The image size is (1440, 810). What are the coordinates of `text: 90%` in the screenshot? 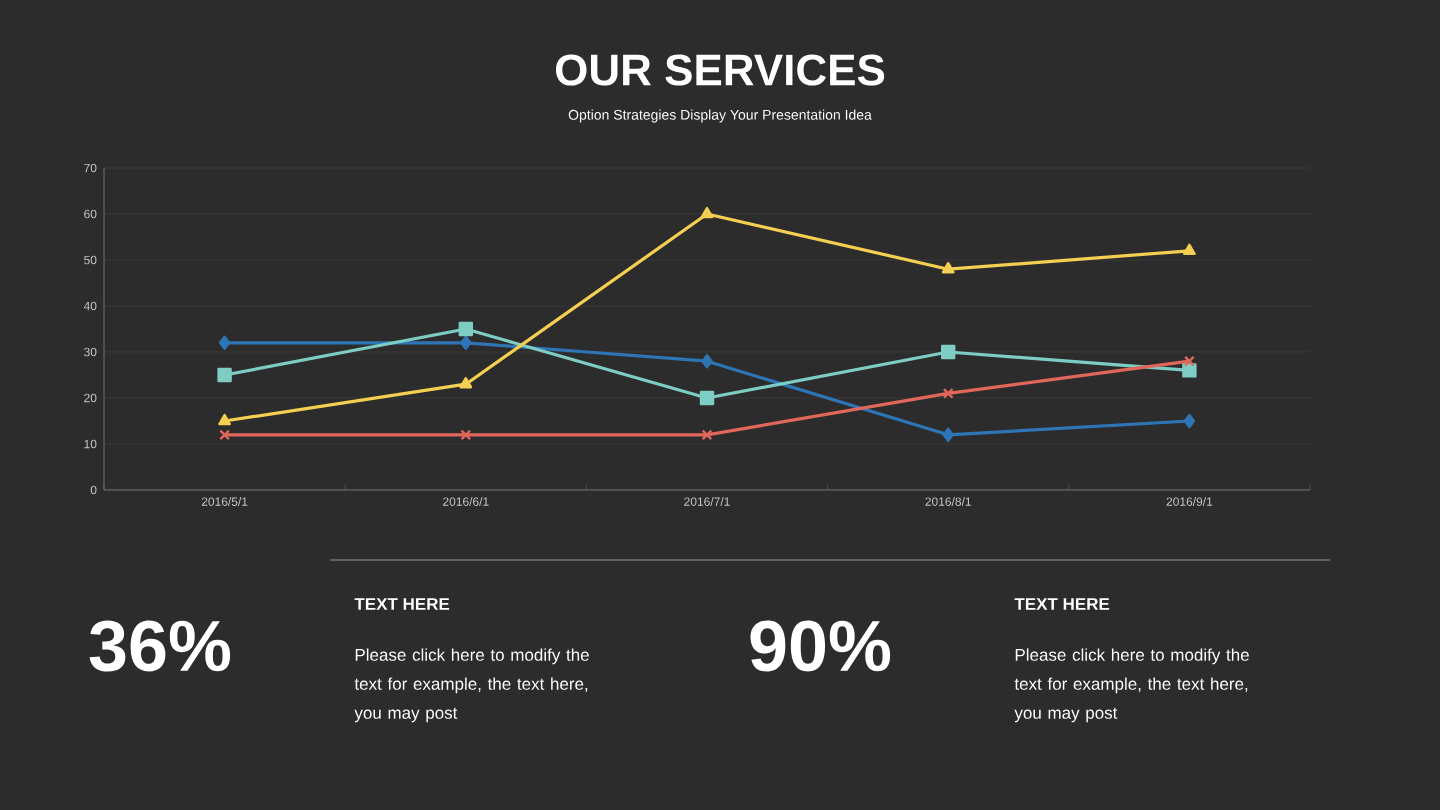 It's located at (820, 646).